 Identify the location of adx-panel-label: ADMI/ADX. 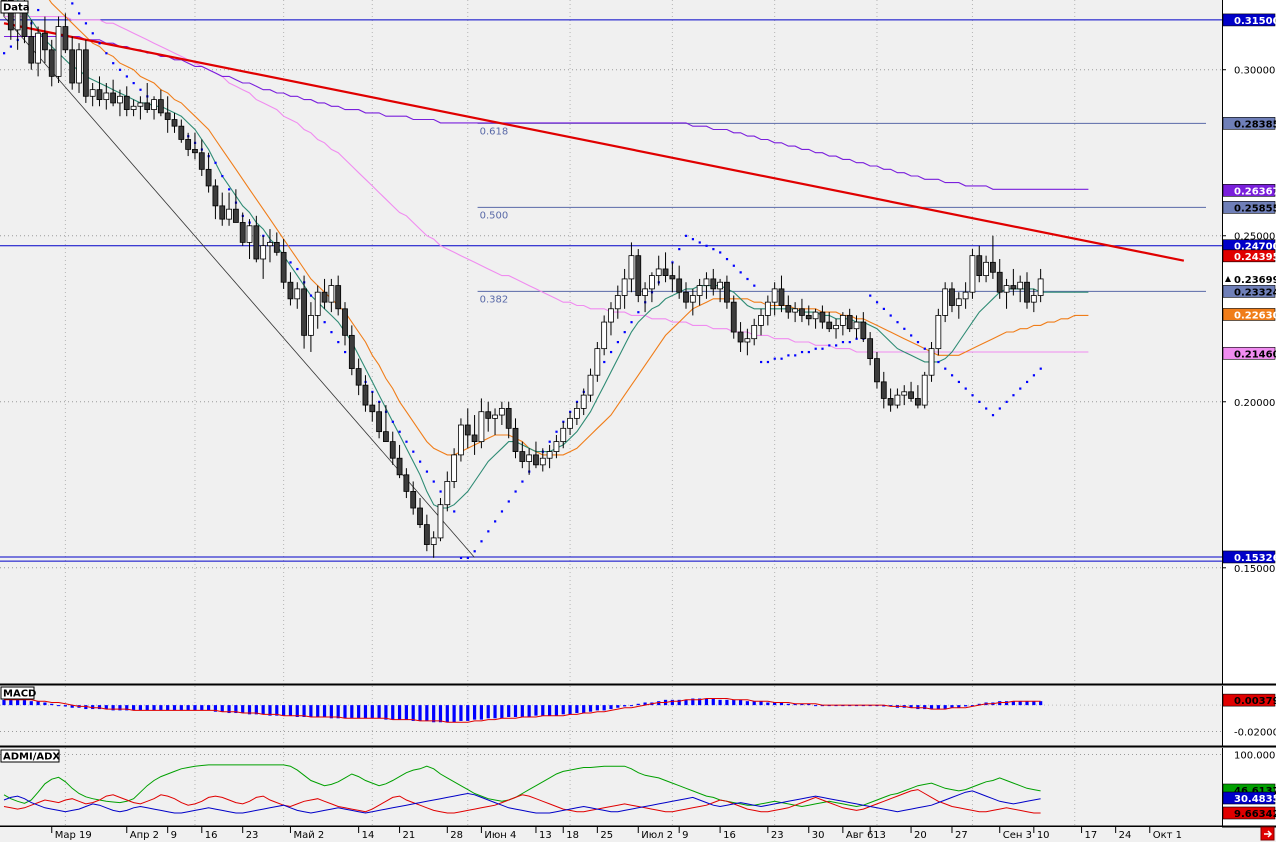
(31, 757).